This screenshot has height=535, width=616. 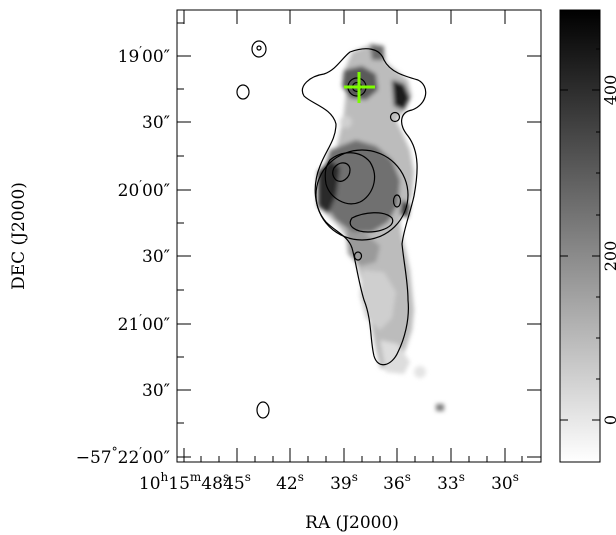 I want to click on colorbar-ticks, so click(x=580, y=234).